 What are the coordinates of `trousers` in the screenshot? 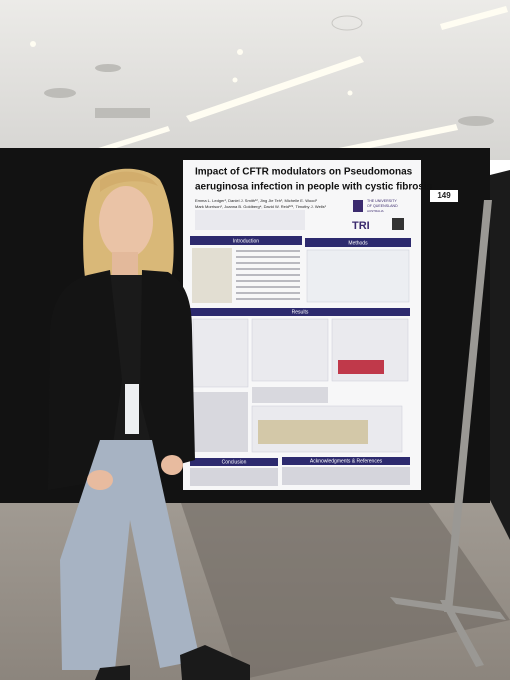 It's located at (130, 555).